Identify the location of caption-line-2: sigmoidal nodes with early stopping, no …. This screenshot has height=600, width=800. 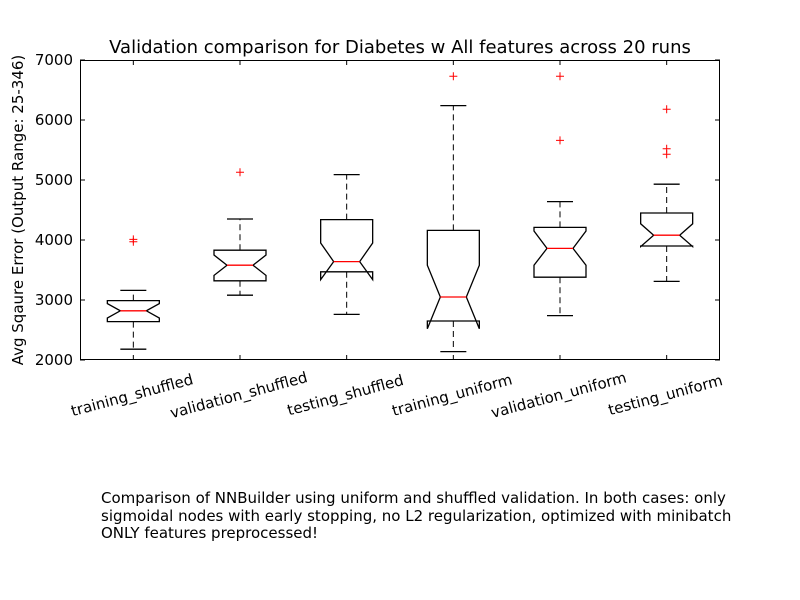
(416, 515).